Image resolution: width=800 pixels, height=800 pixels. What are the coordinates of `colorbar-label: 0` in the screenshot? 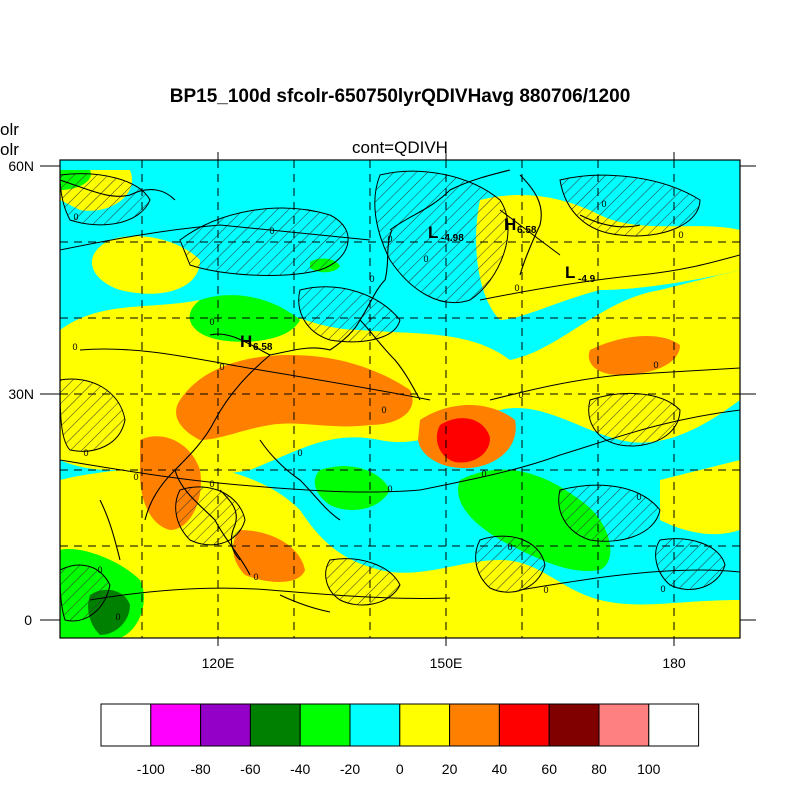 It's located at (400, 769).